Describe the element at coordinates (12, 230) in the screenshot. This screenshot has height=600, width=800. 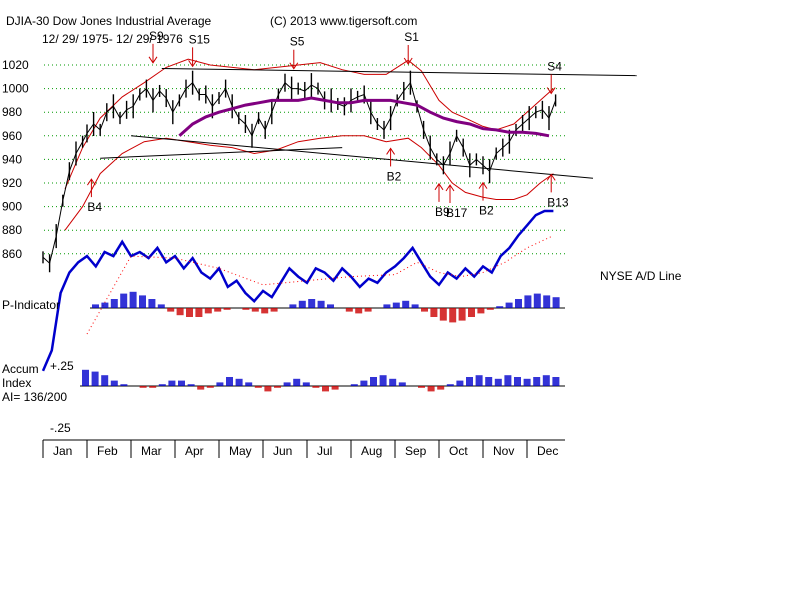
I see `y-tick-label: 880` at that location.